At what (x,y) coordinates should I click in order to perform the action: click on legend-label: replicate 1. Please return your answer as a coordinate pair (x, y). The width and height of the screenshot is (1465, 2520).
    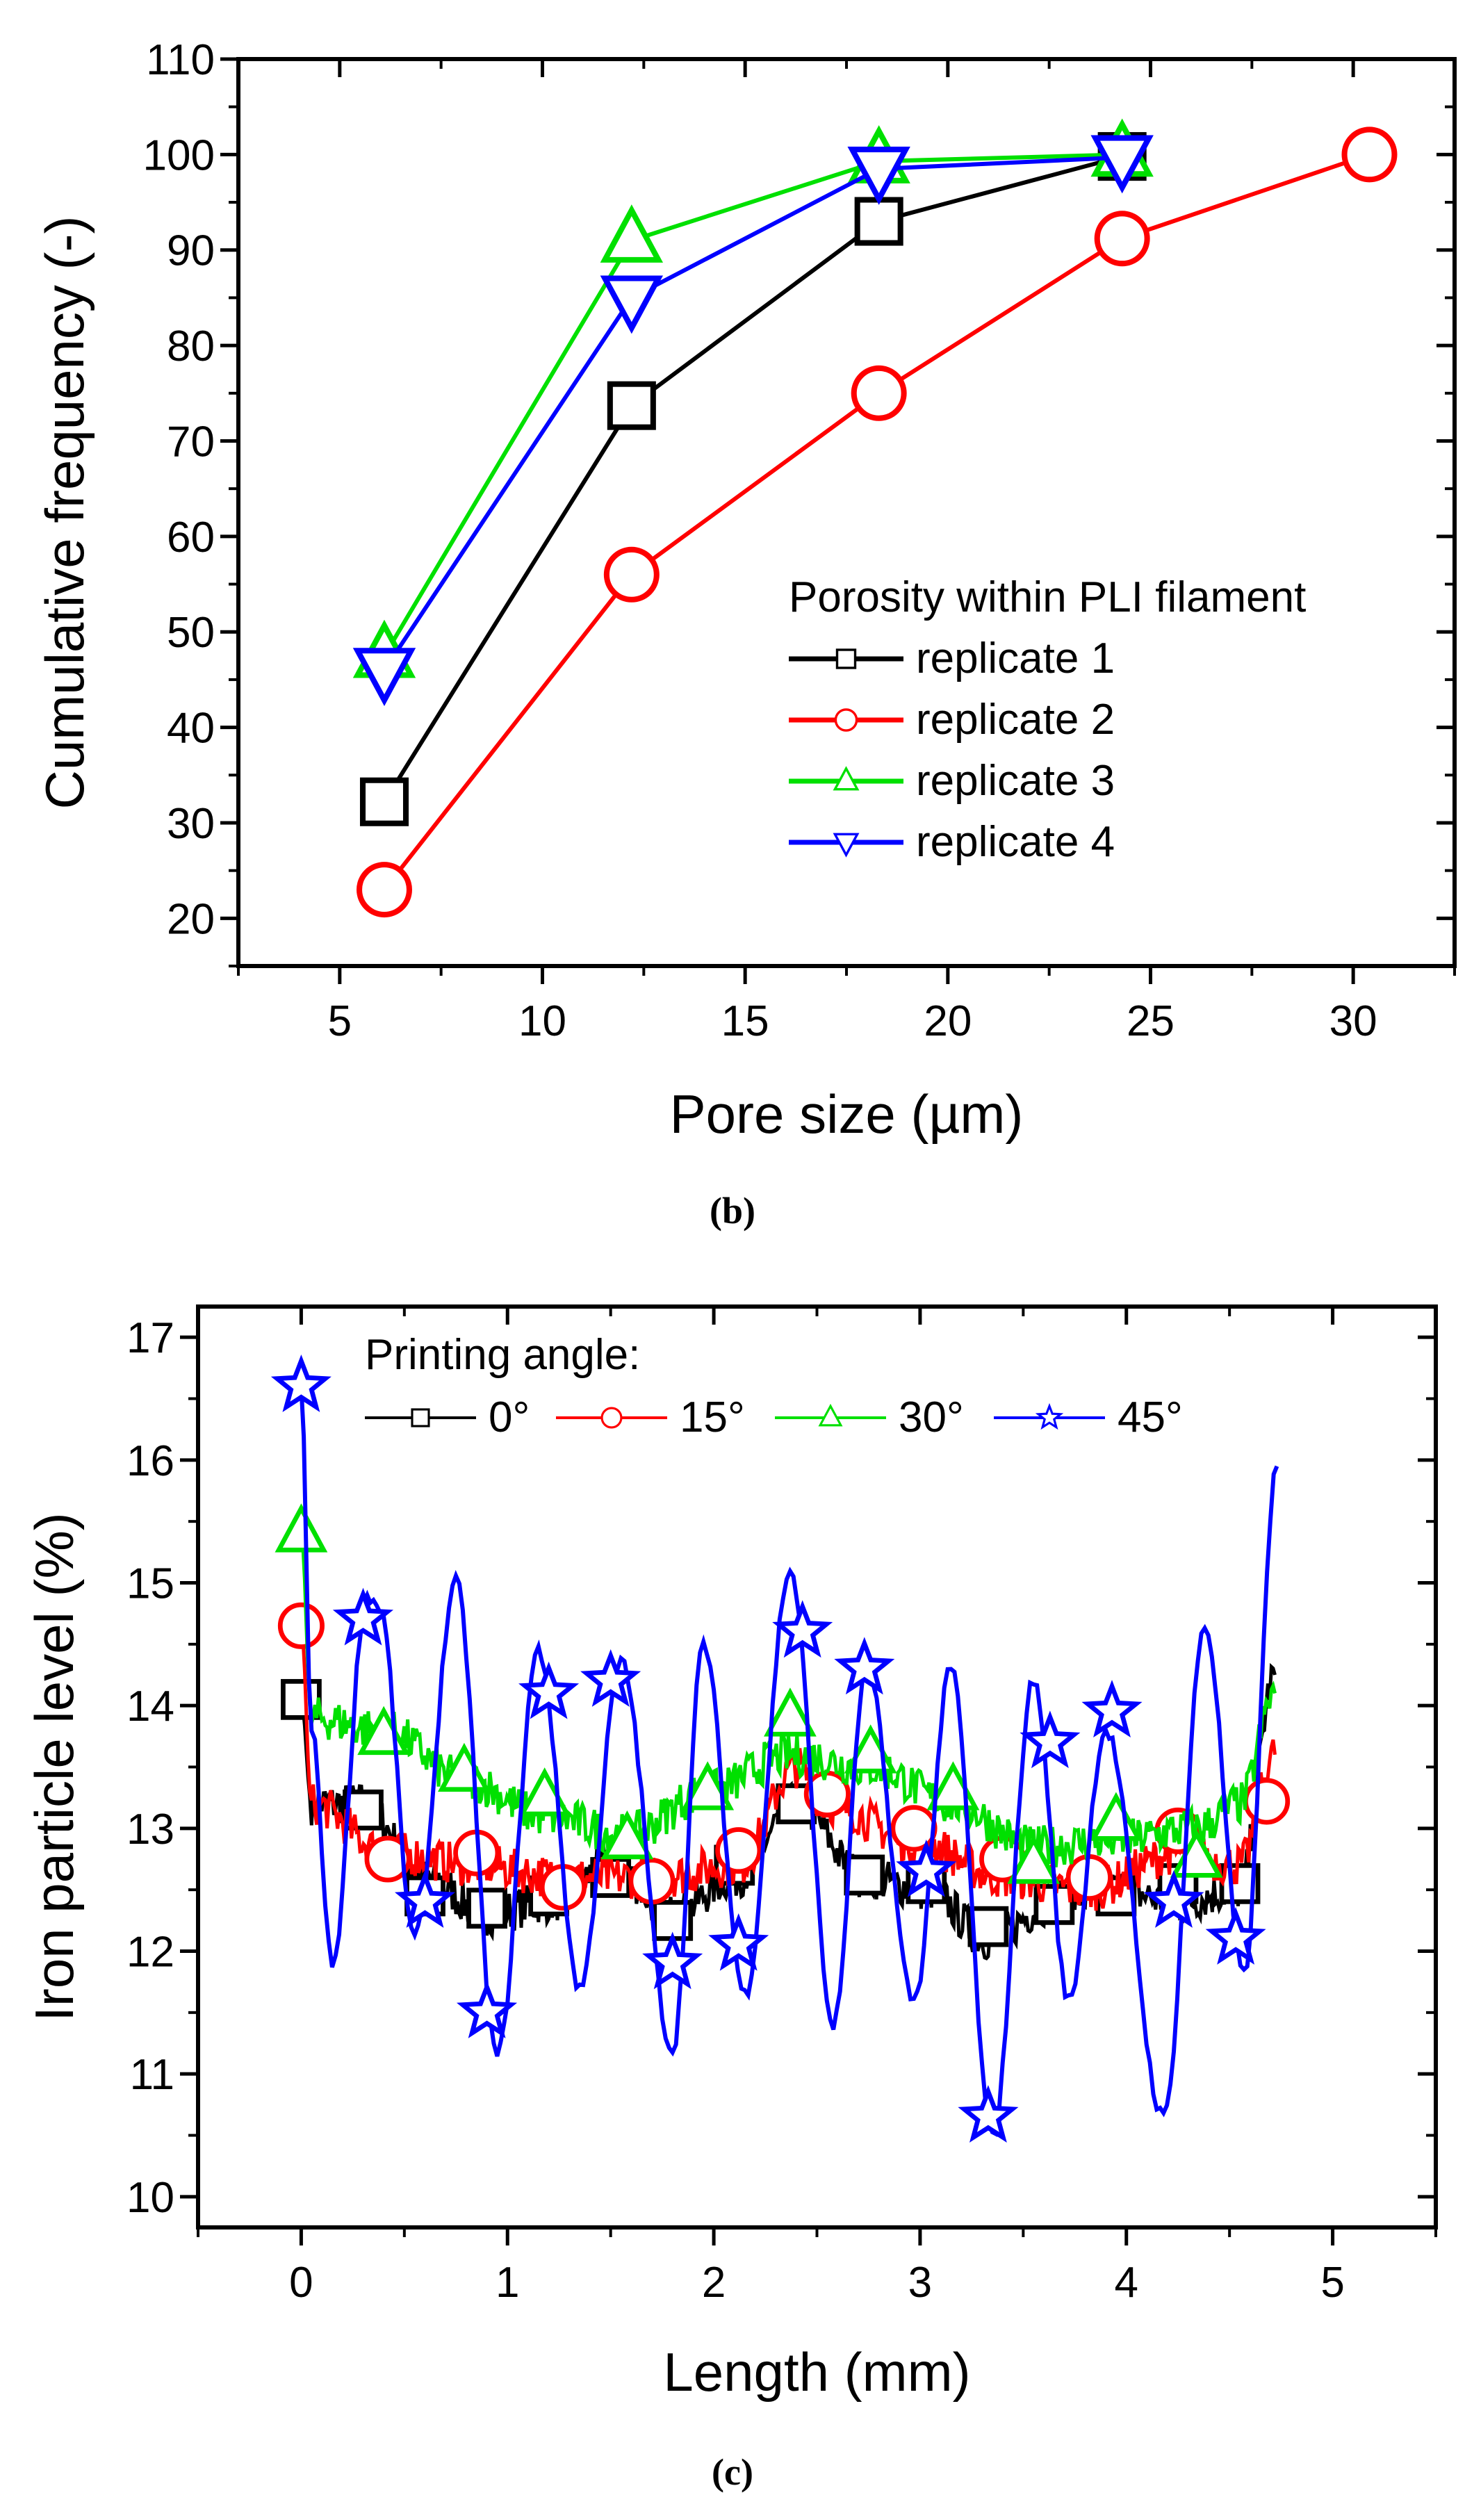
    Looking at the image, I should click on (1015, 658).